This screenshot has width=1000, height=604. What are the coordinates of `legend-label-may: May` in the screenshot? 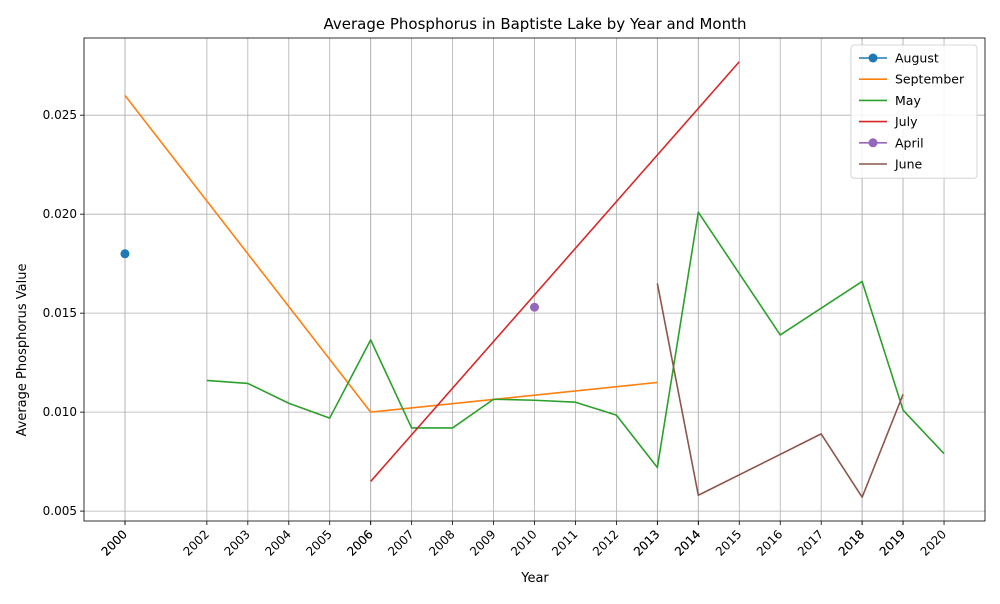 It's located at (908, 100).